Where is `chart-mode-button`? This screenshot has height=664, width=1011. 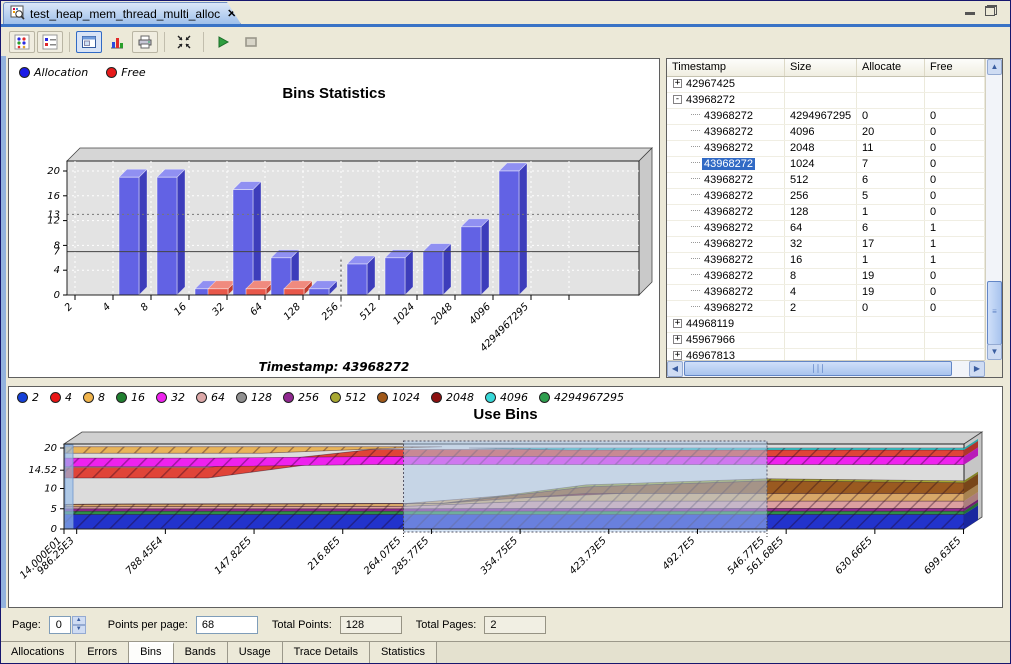
chart-mode-button is located at coordinates (117, 42).